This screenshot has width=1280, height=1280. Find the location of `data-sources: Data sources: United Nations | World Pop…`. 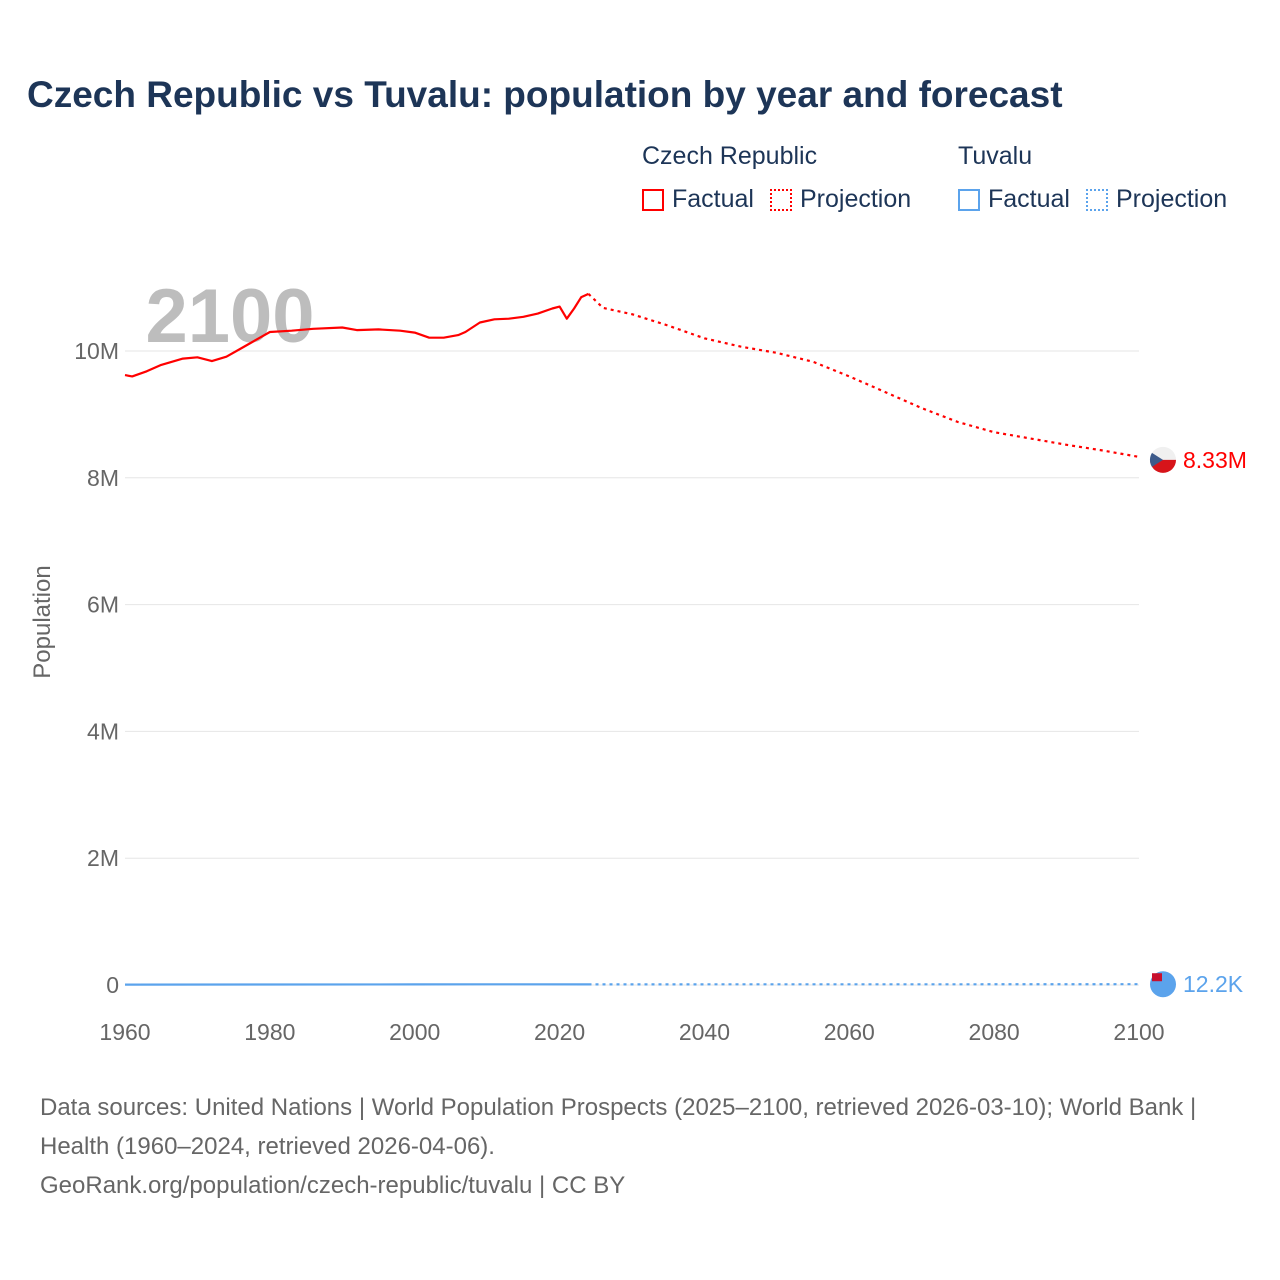

data-sources: Data sources: United Nations | World Pop… is located at coordinates (618, 1127).